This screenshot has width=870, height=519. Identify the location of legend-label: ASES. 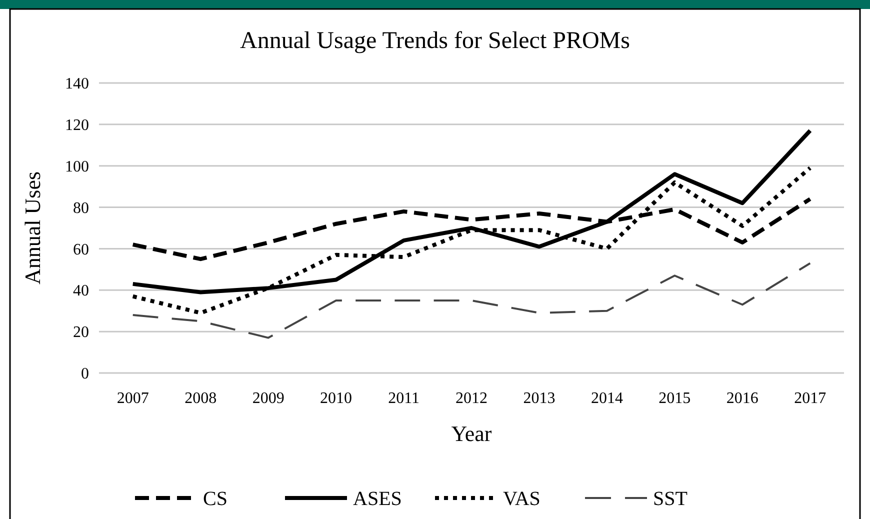
(377, 499).